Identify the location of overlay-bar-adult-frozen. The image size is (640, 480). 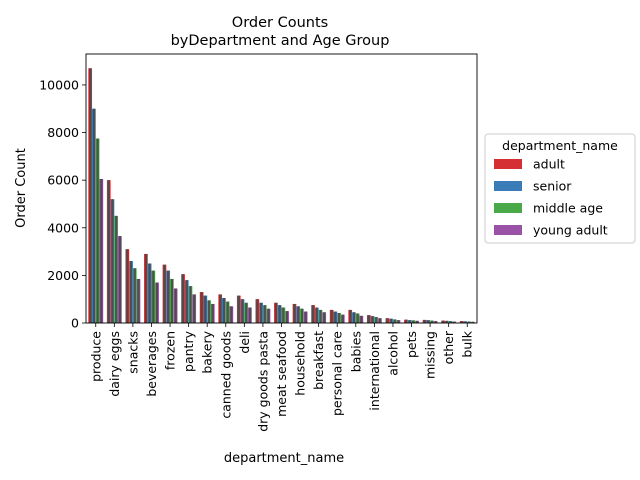
(164, 293).